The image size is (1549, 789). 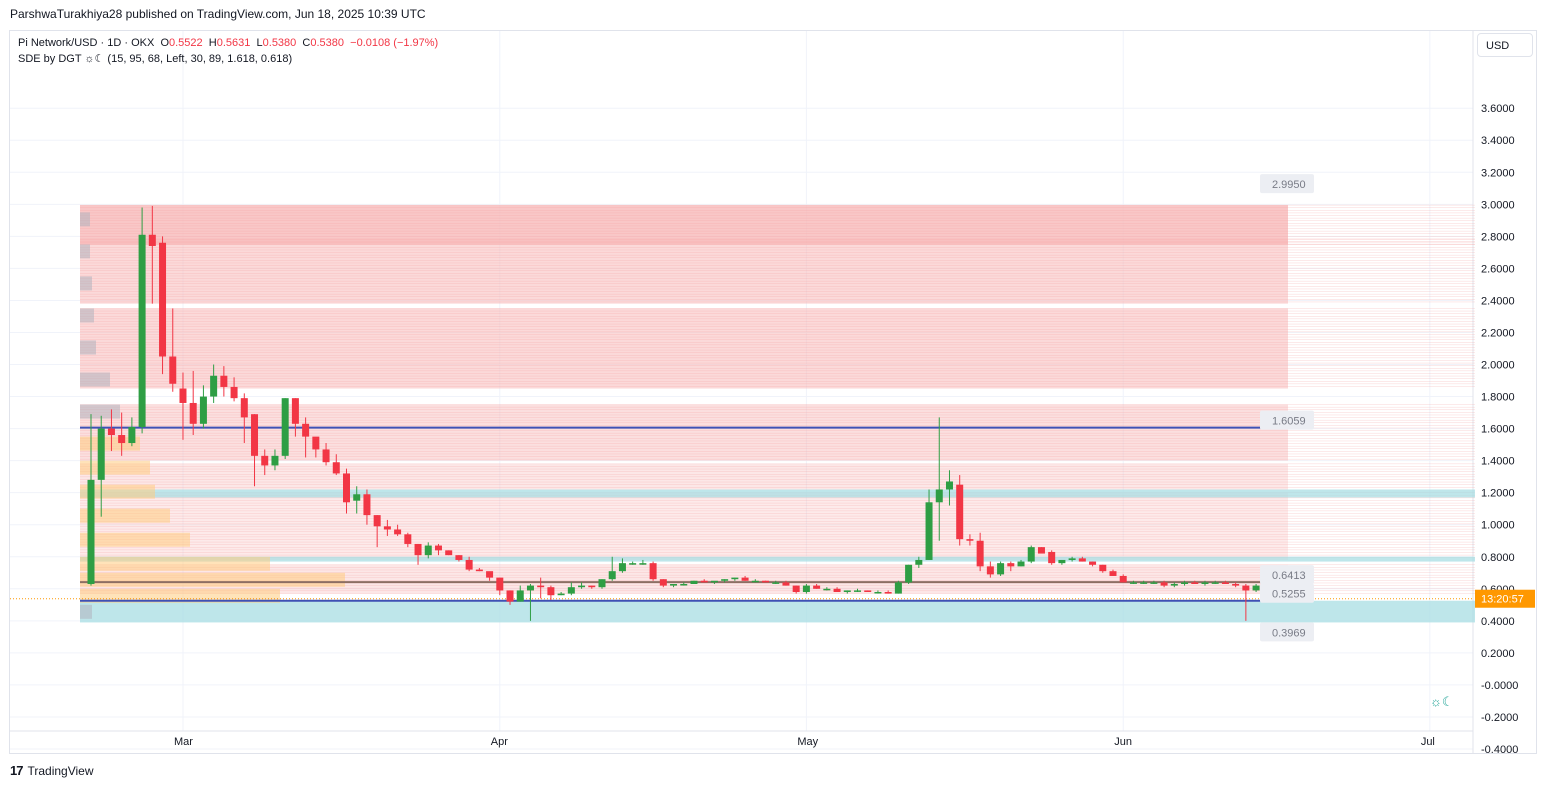 I want to click on level-label: 0.3969, so click(x=1287, y=632).